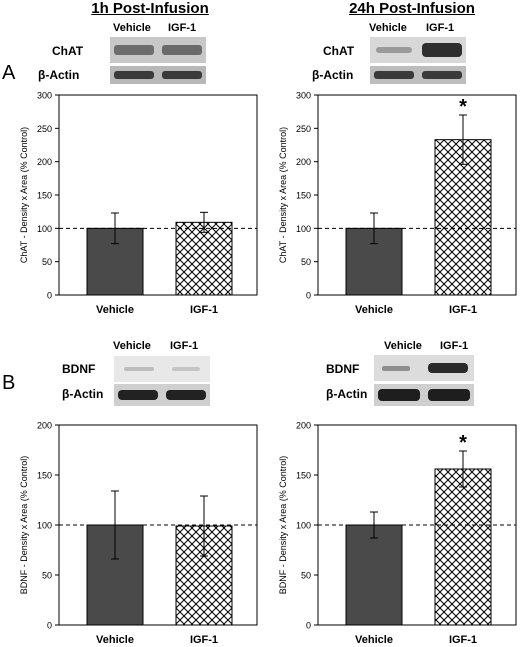 The image size is (520, 647). What do you see at coordinates (204, 640) in the screenshot?
I see `chart-b1-xlabel-igf-1: IGF-1` at bounding box center [204, 640].